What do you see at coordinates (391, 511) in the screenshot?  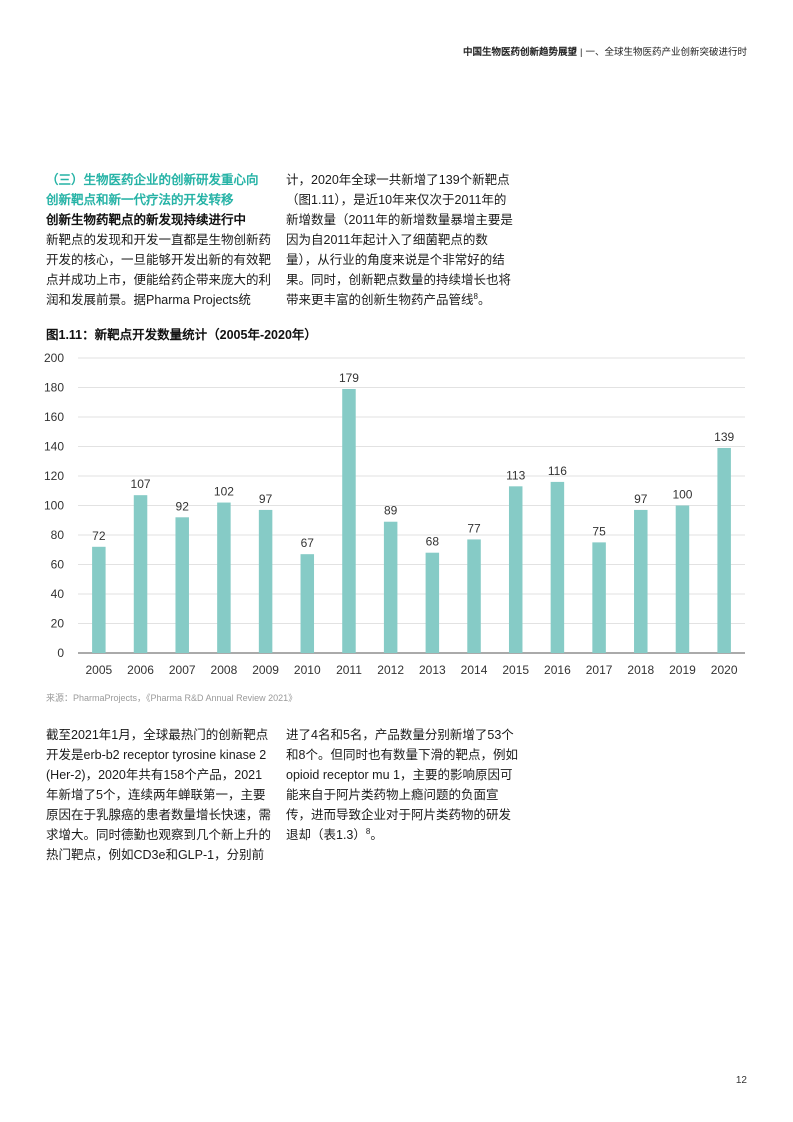 I see `data-label-2012: 89` at bounding box center [391, 511].